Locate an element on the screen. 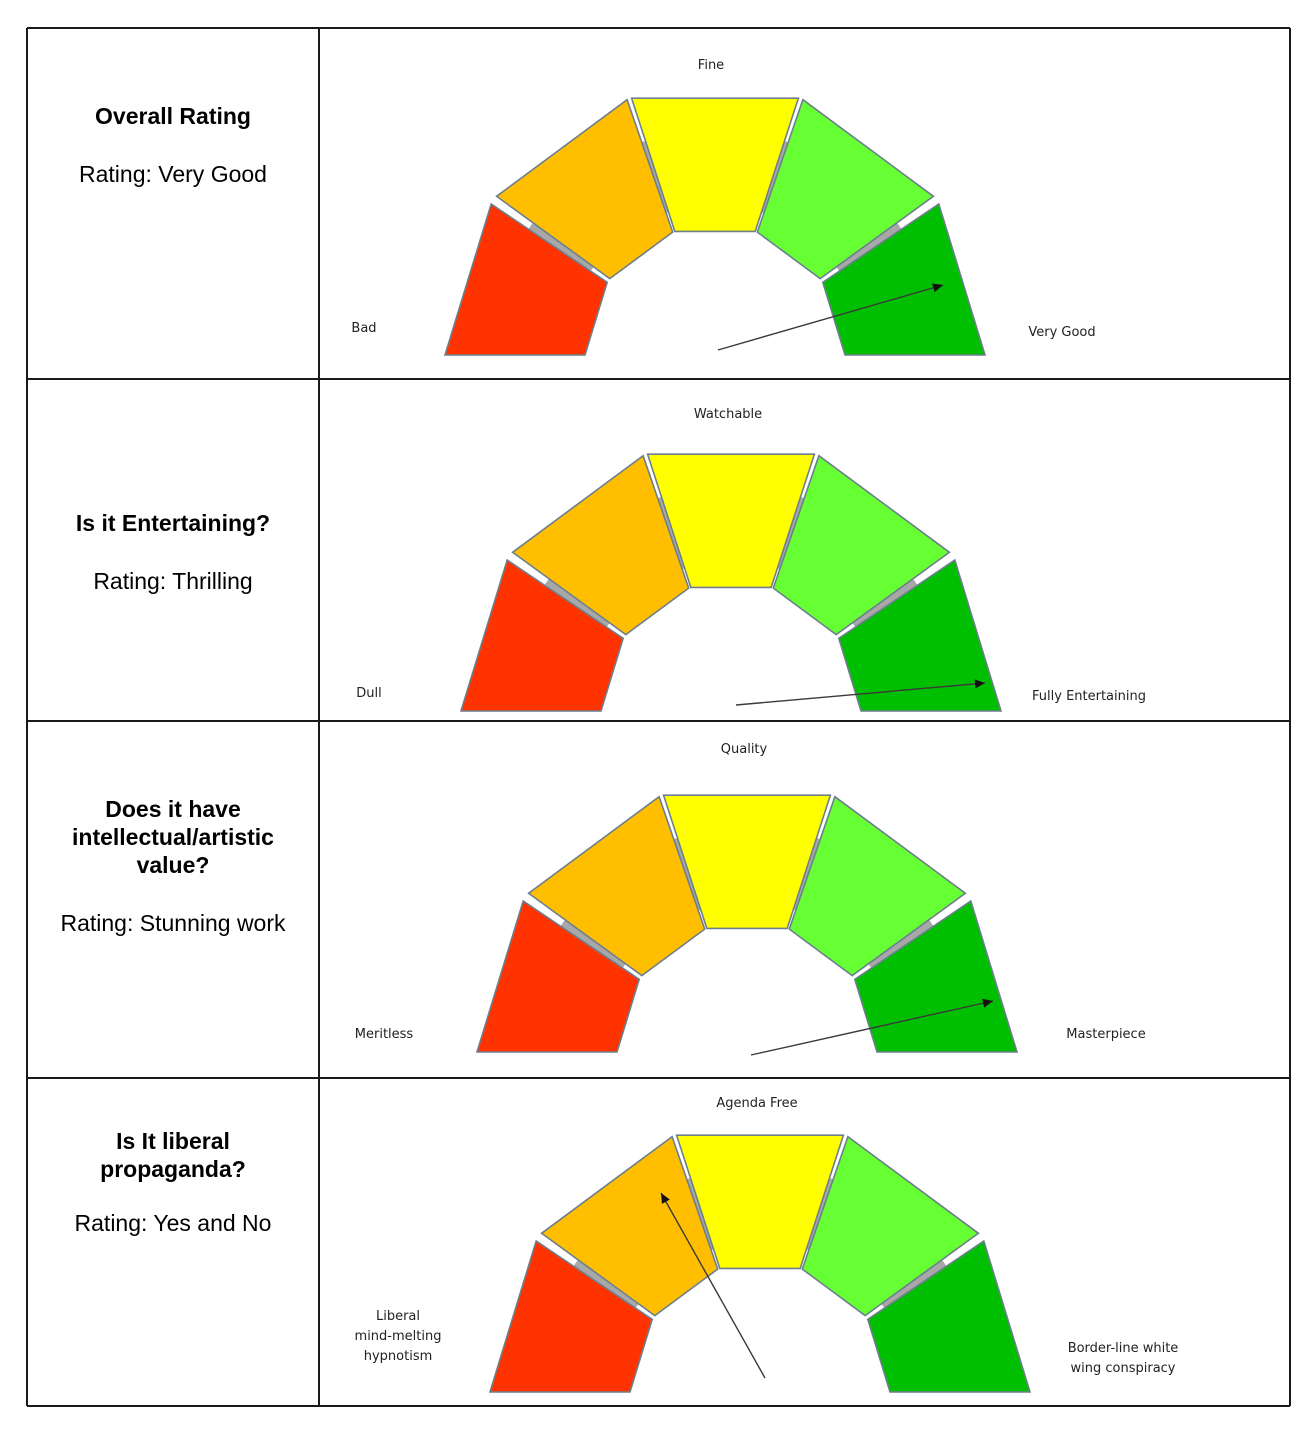 The width and height of the screenshot is (1306, 1444). rating-gauge: Bad Fine Very Good is located at coordinates (723, 207).